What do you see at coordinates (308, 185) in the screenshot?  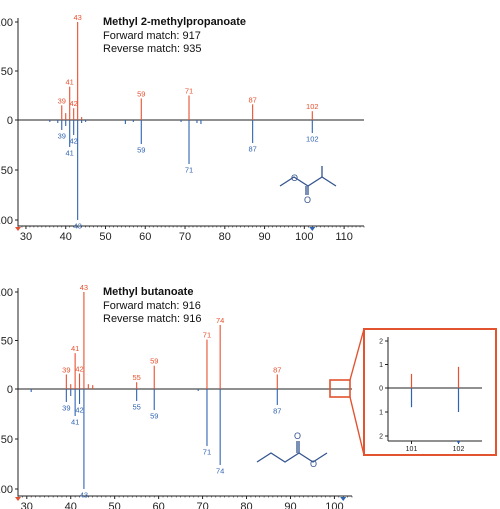 I see `methyl-2-methylpropanoate-structure-icon: O O` at bounding box center [308, 185].